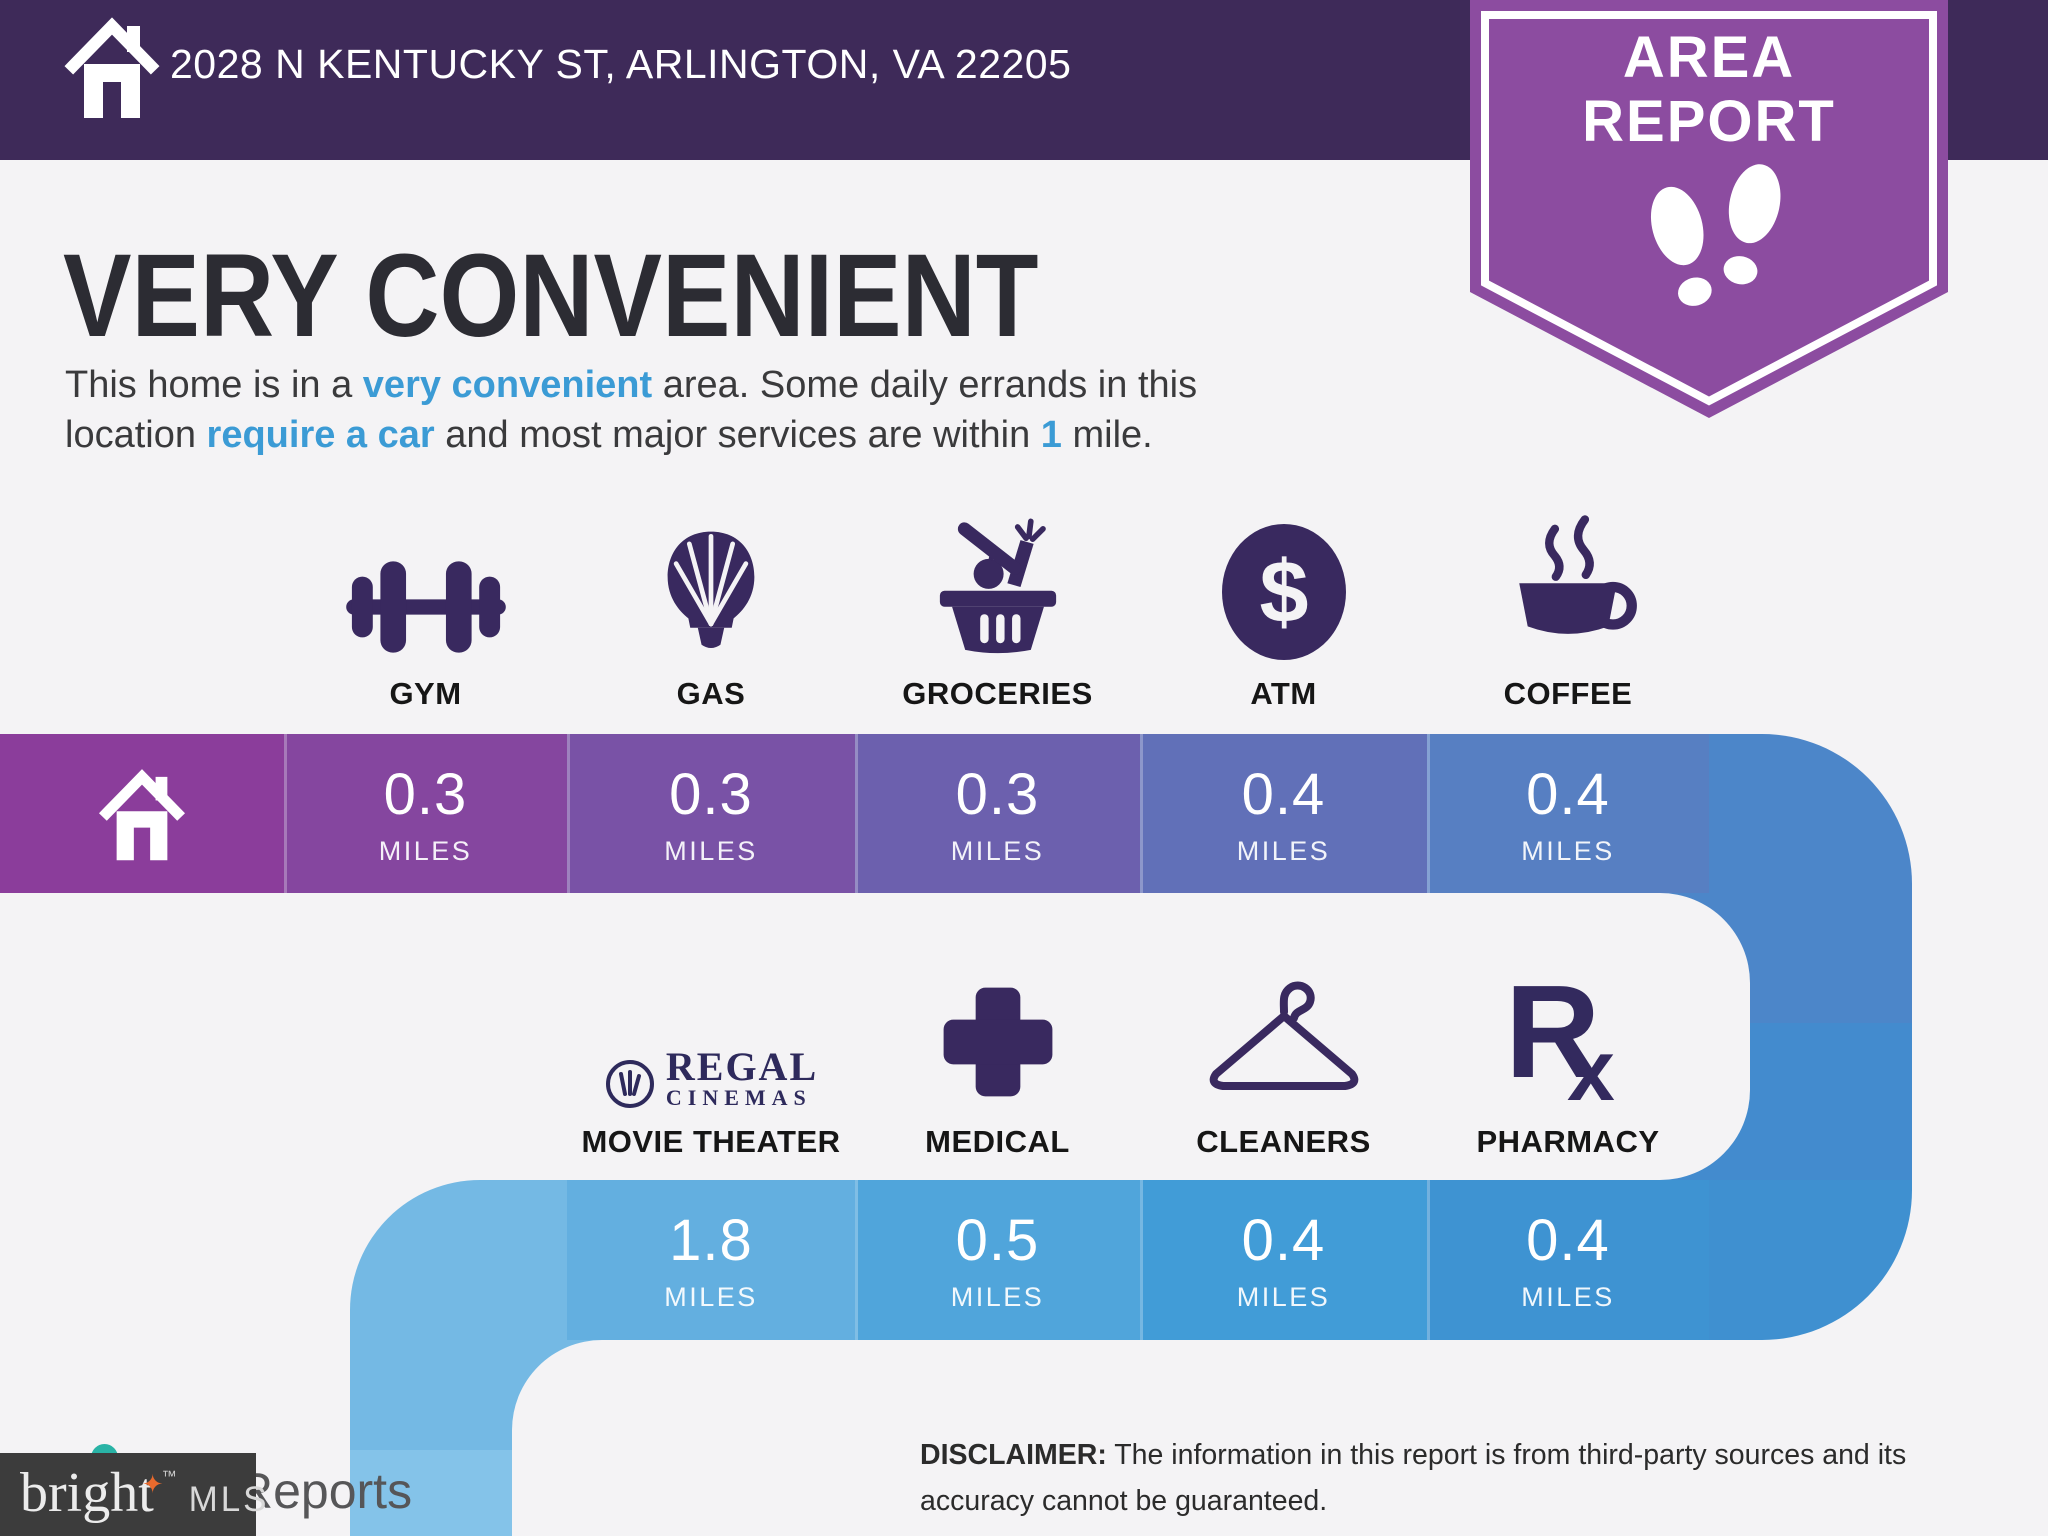 The height and width of the screenshot is (1536, 2048). What do you see at coordinates (112, 69) in the screenshot?
I see `home-icon` at bounding box center [112, 69].